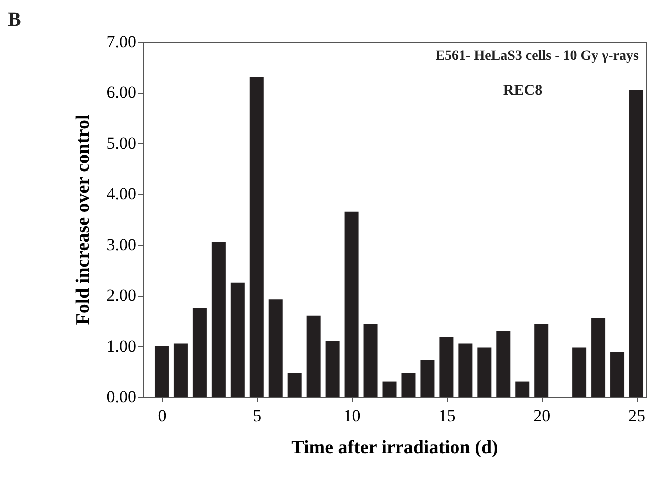 The height and width of the screenshot is (485, 653). Describe the element at coordinates (542, 416) in the screenshot. I see `x-tick-label: 20` at that location.